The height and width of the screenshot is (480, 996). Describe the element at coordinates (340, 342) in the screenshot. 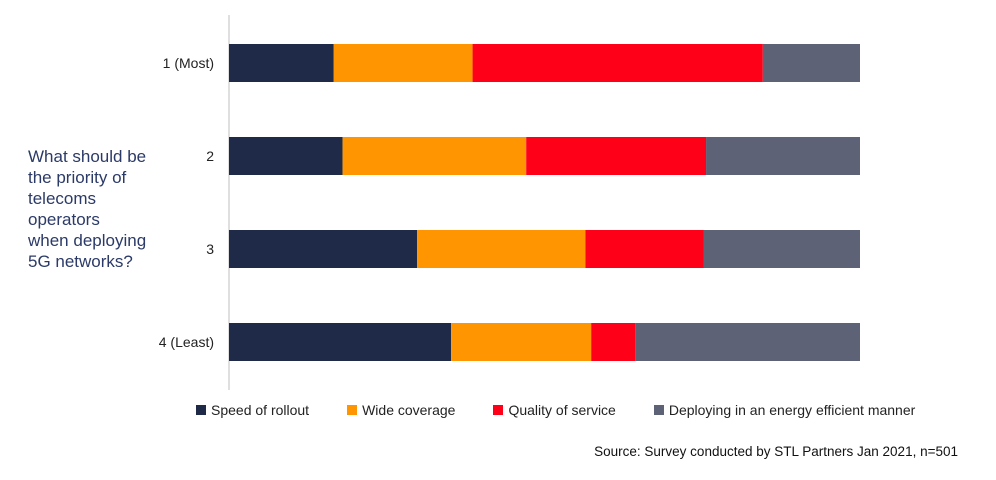

I see `bar-4-least-speed-of-rollout` at that location.